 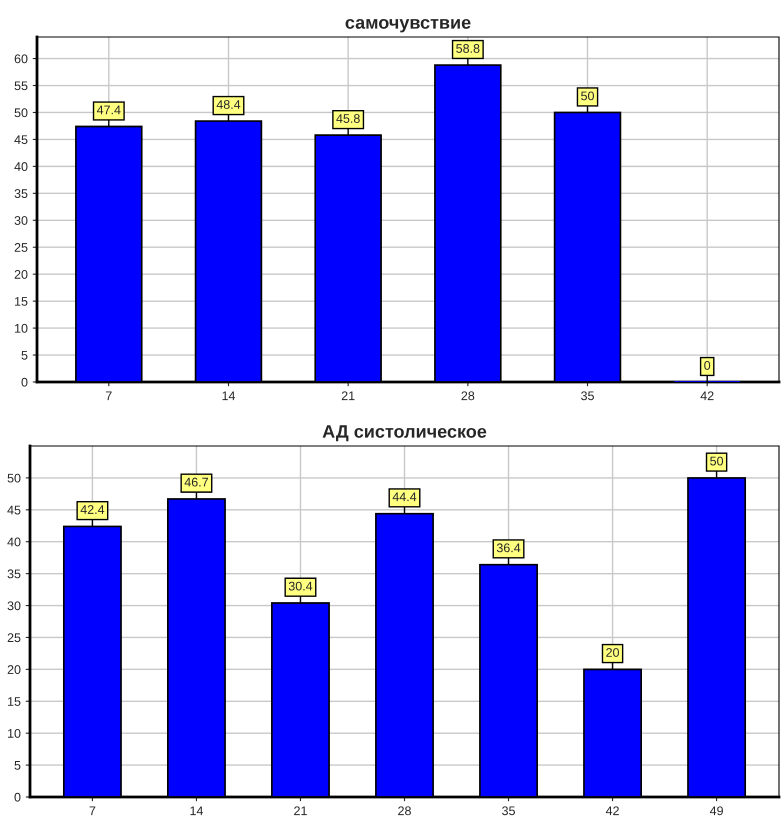 What do you see at coordinates (108, 110) in the screenshot?
I see `data-label: 47.4` at bounding box center [108, 110].